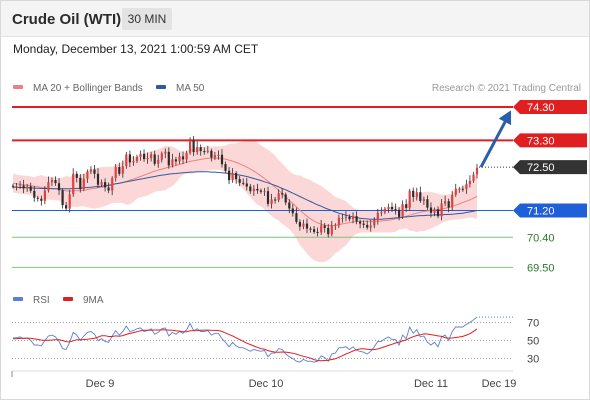  I want to click on level-label-70.40: 70.40, so click(541, 238).